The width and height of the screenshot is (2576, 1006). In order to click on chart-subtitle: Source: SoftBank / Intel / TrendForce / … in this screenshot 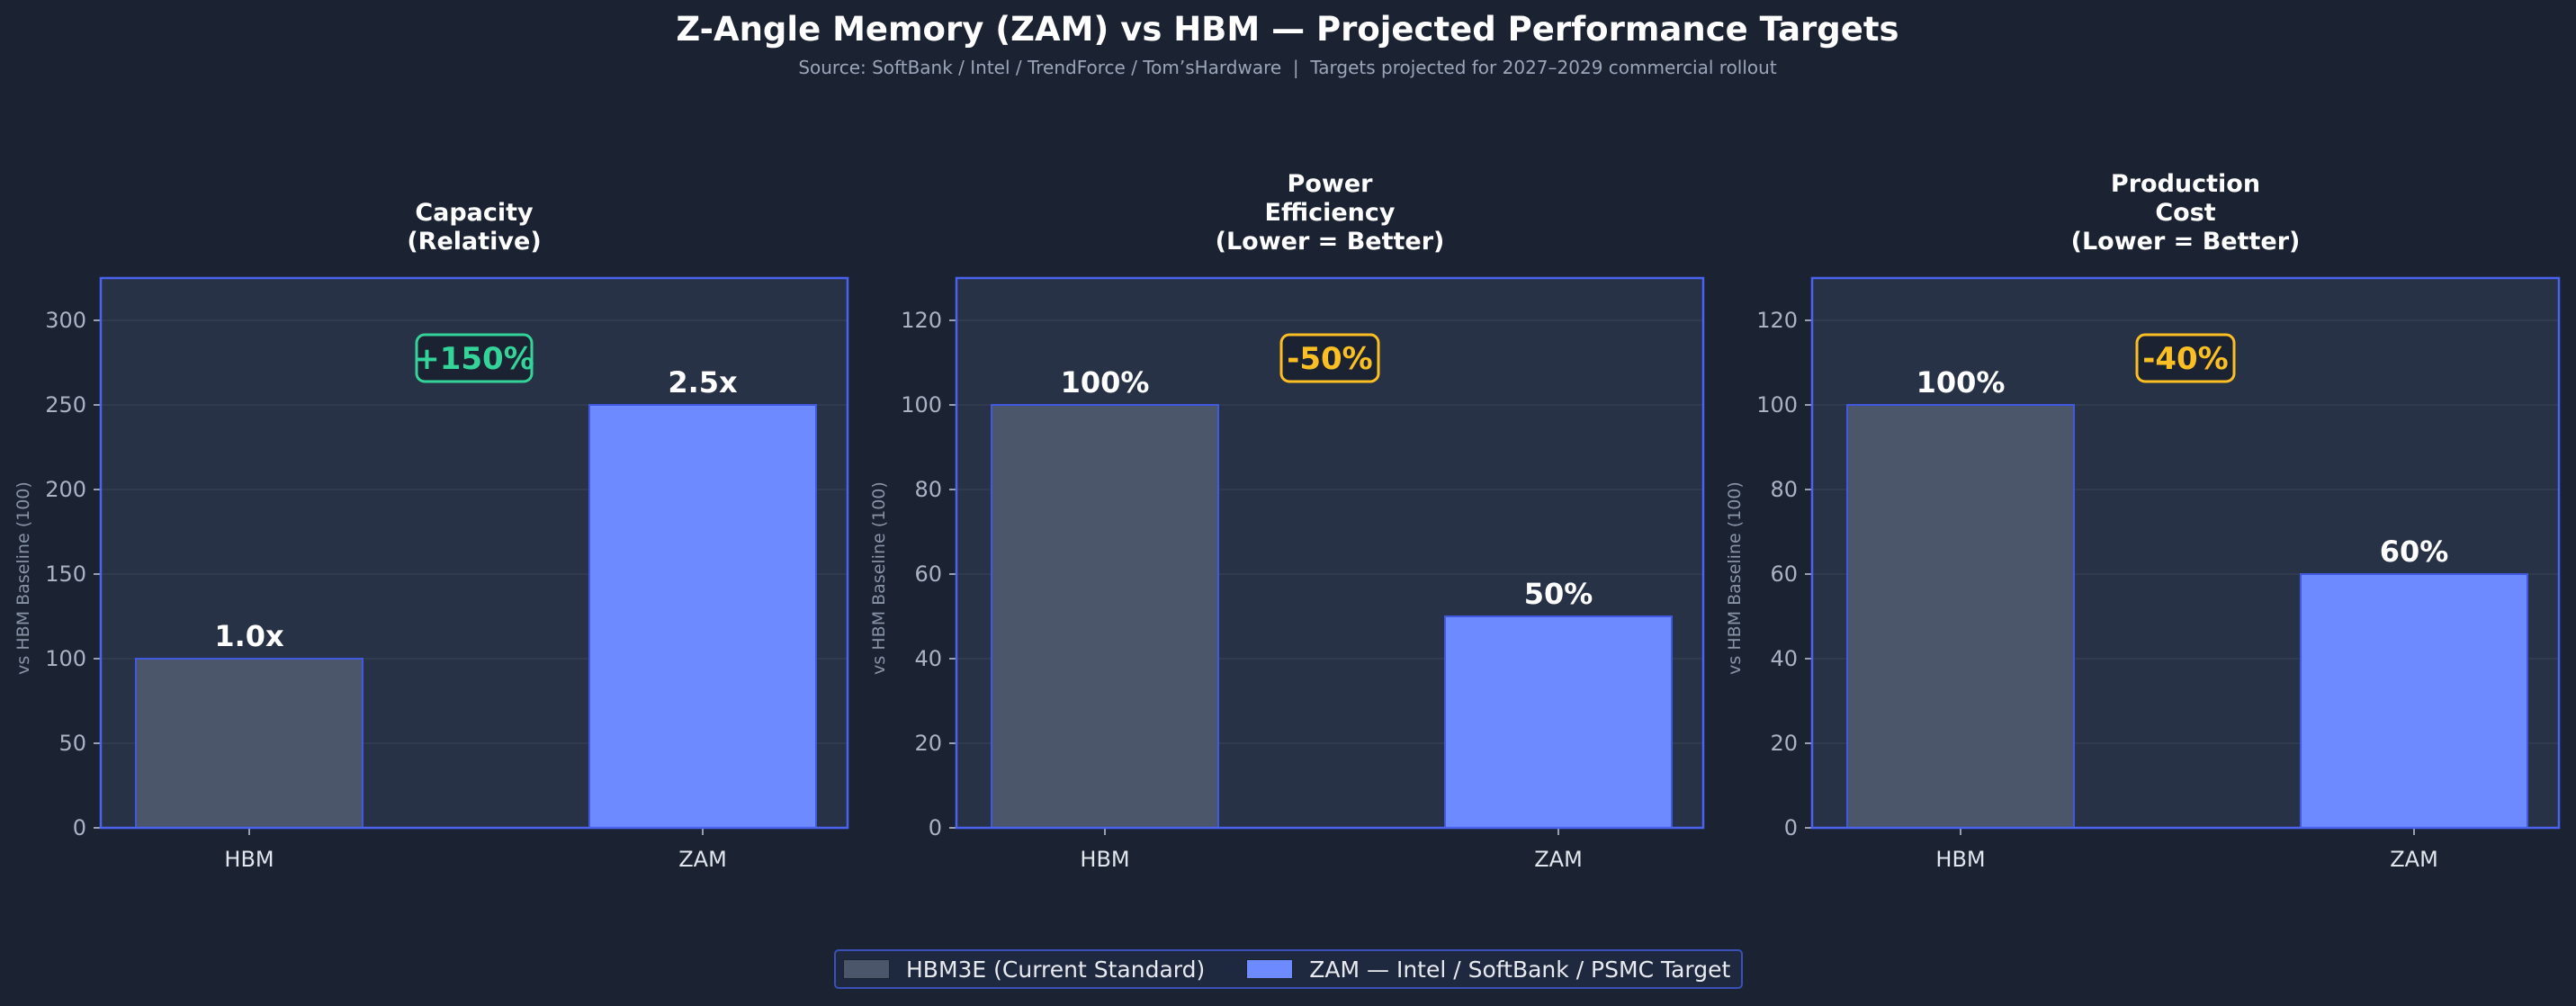, I will do `click(1288, 67)`.